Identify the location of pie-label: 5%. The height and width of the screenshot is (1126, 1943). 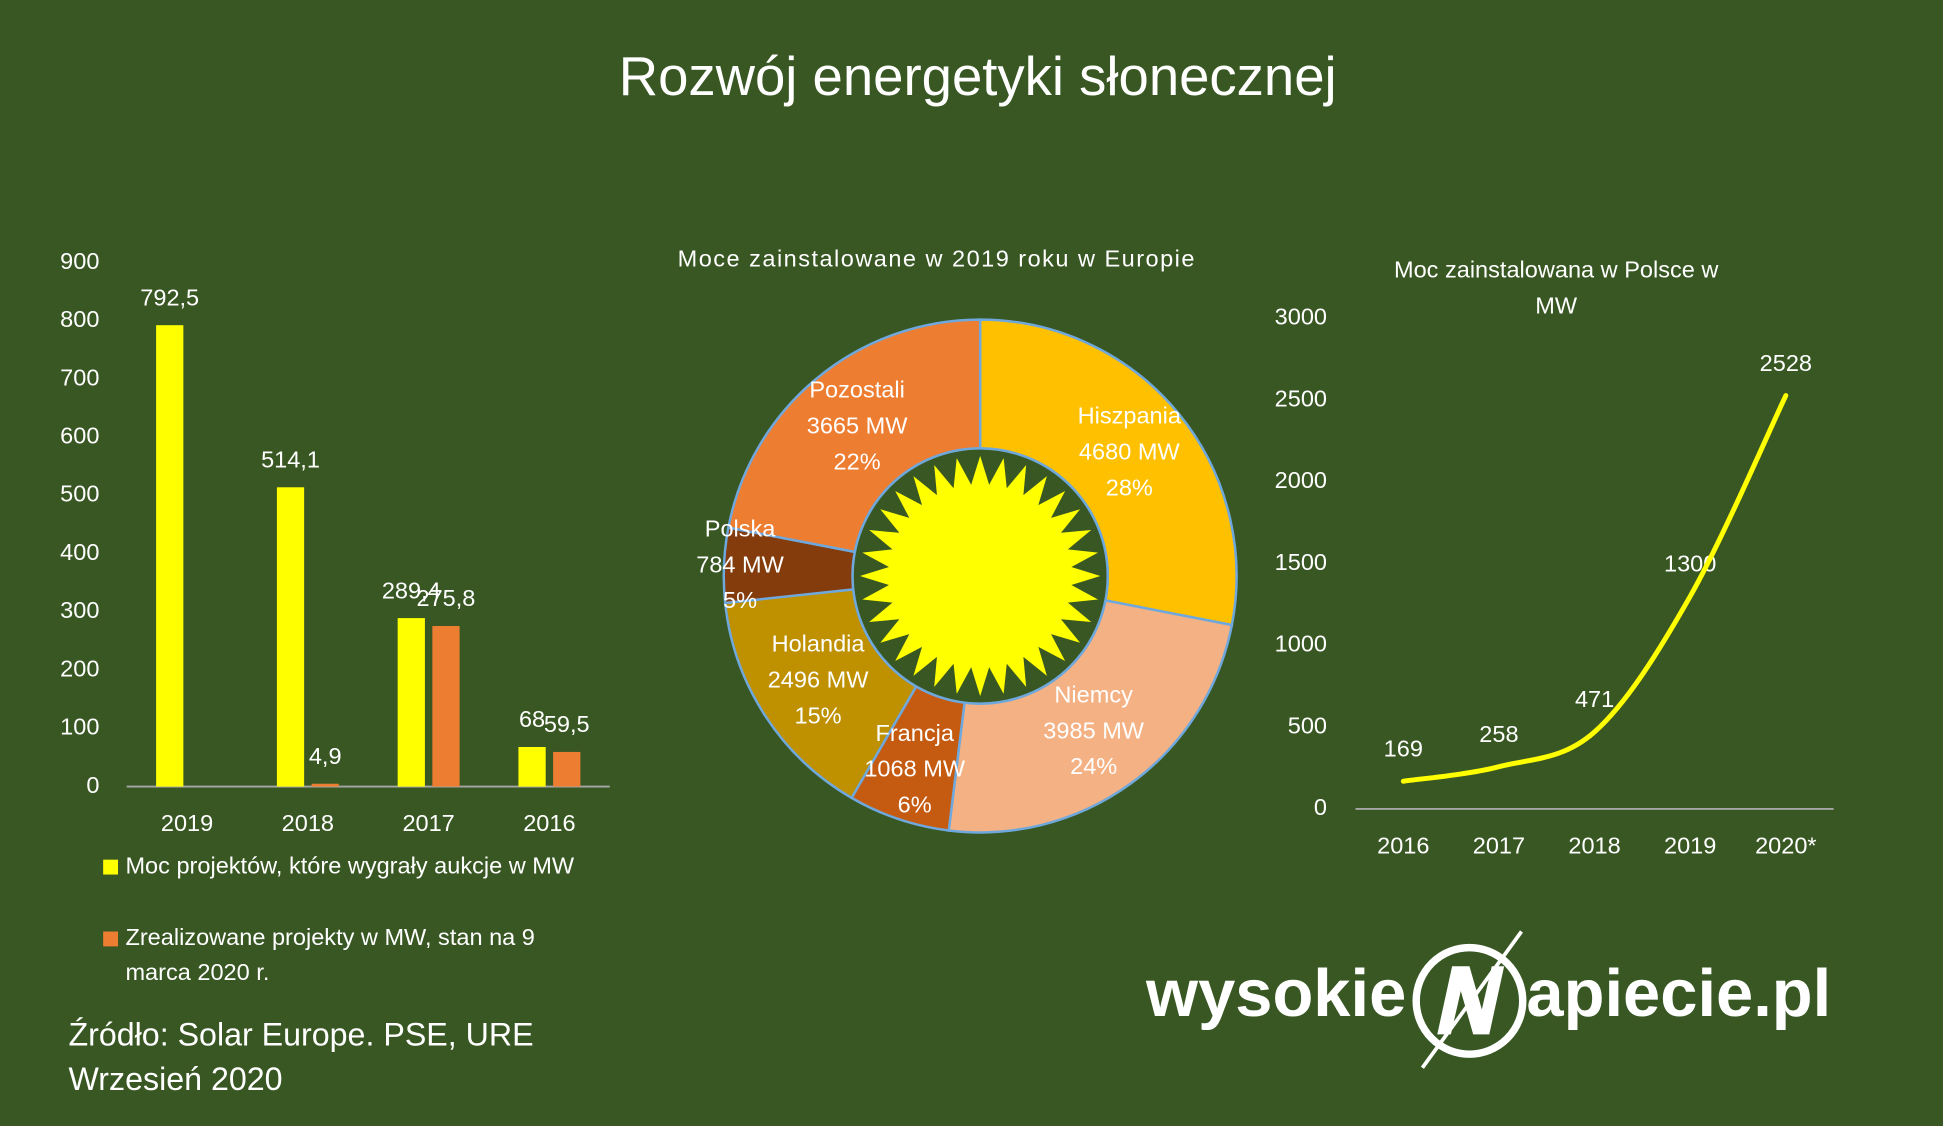
(740, 601).